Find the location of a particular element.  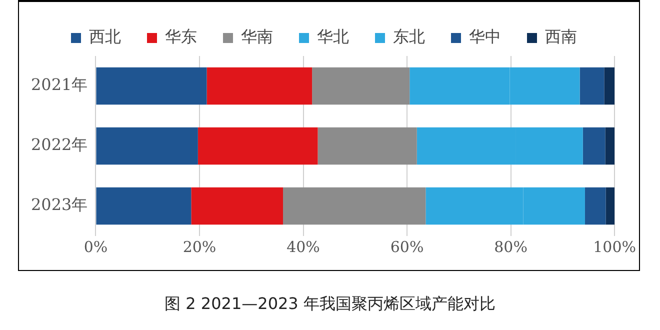

legend-label: 西南 is located at coordinates (561, 36).